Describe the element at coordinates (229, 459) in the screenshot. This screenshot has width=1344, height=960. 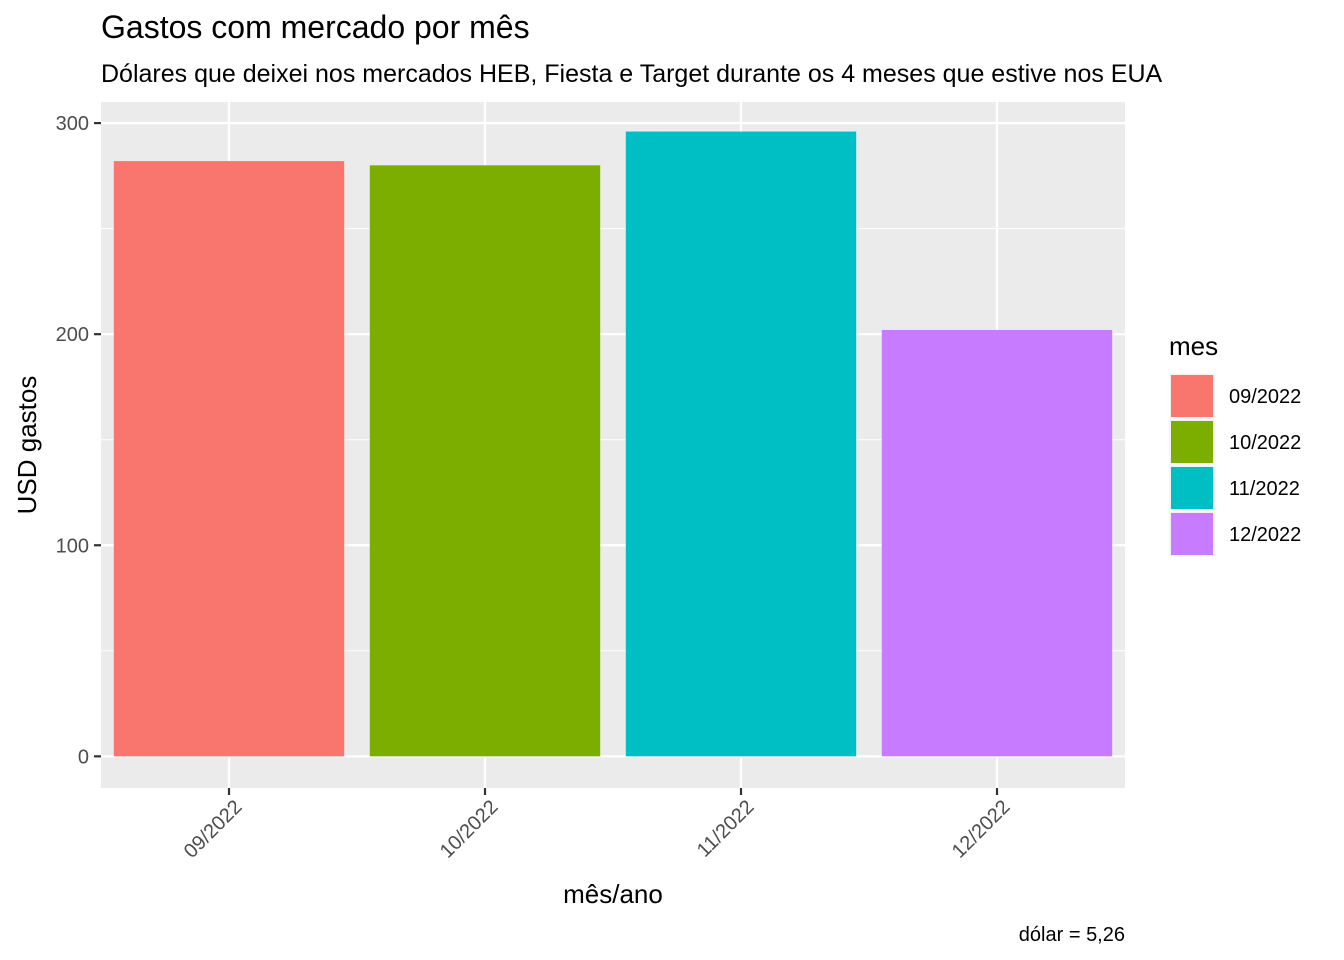
I see `bar-09-2022` at that location.